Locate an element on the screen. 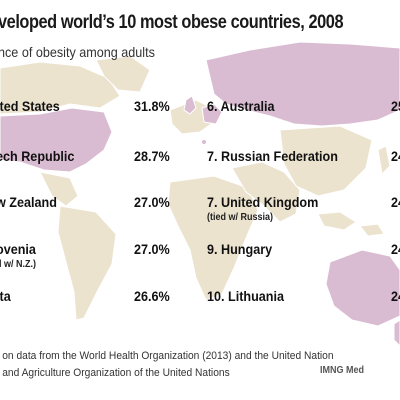 This screenshot has height=400, width=400. country-name: ited States is located at coordinates (30, 106).